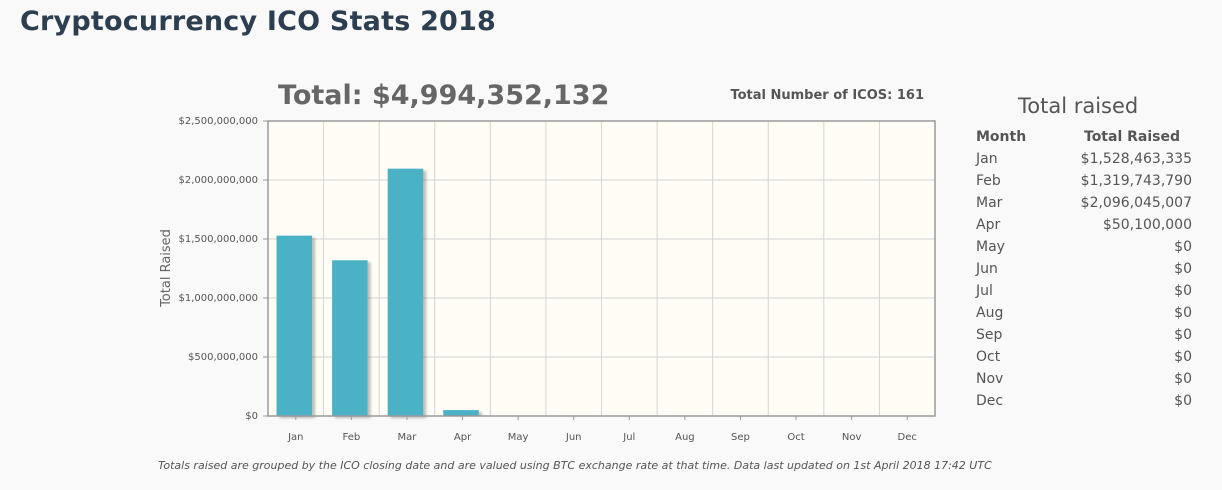 The height and width of the screenshot is (490, 1222). Describe the element at coordinates (1083, 401) in the screenshot. I see `table-row: Dec $0` at that location.